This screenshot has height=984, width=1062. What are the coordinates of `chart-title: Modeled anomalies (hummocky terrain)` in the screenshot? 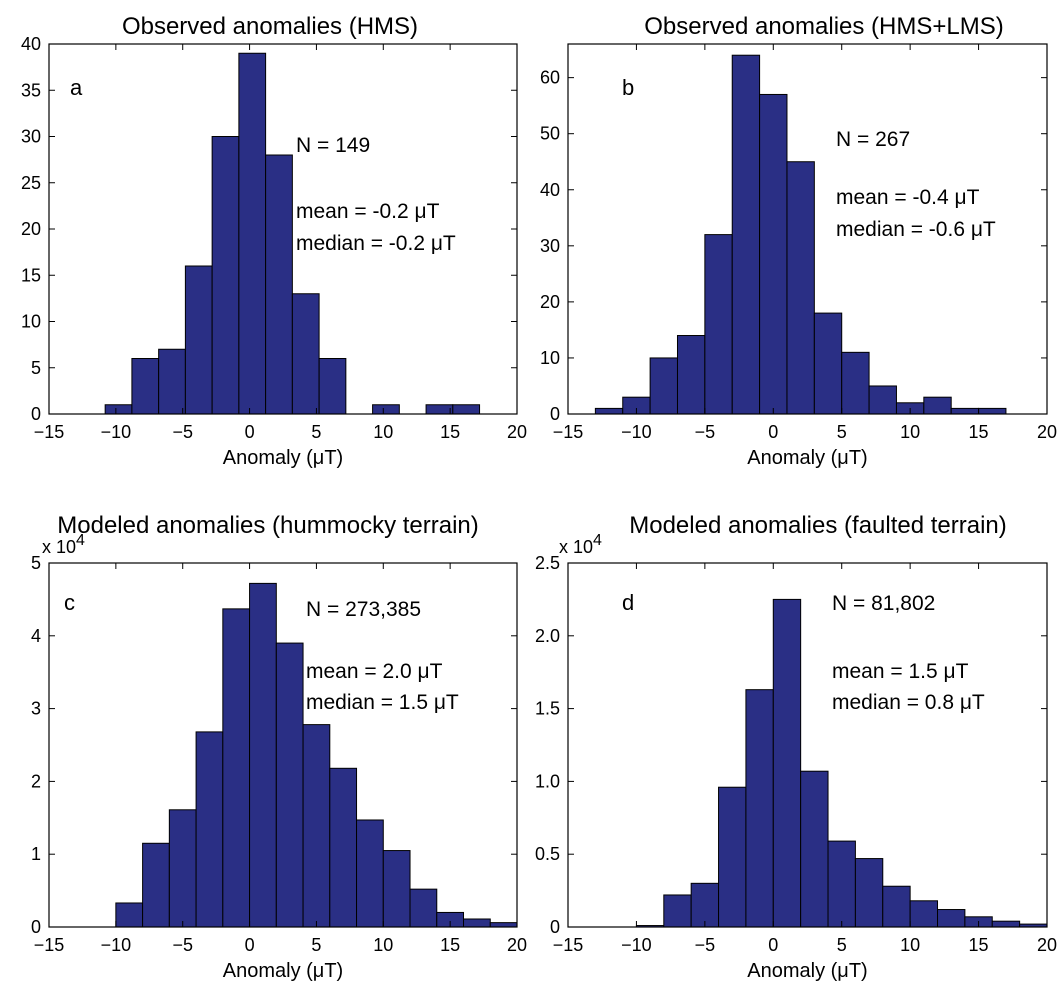 It's located at (268, 525).